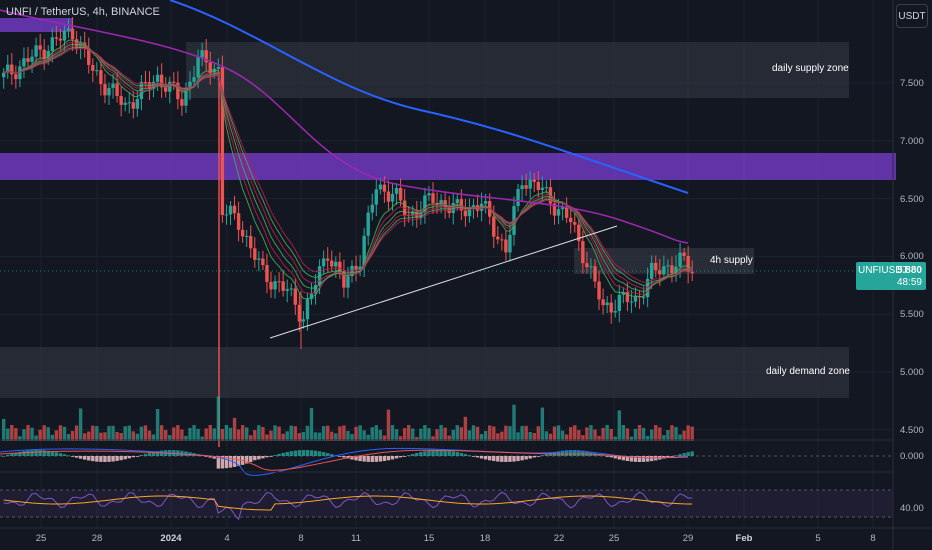  I want to click on price-axis-label: 5.000, so click(912, 372).